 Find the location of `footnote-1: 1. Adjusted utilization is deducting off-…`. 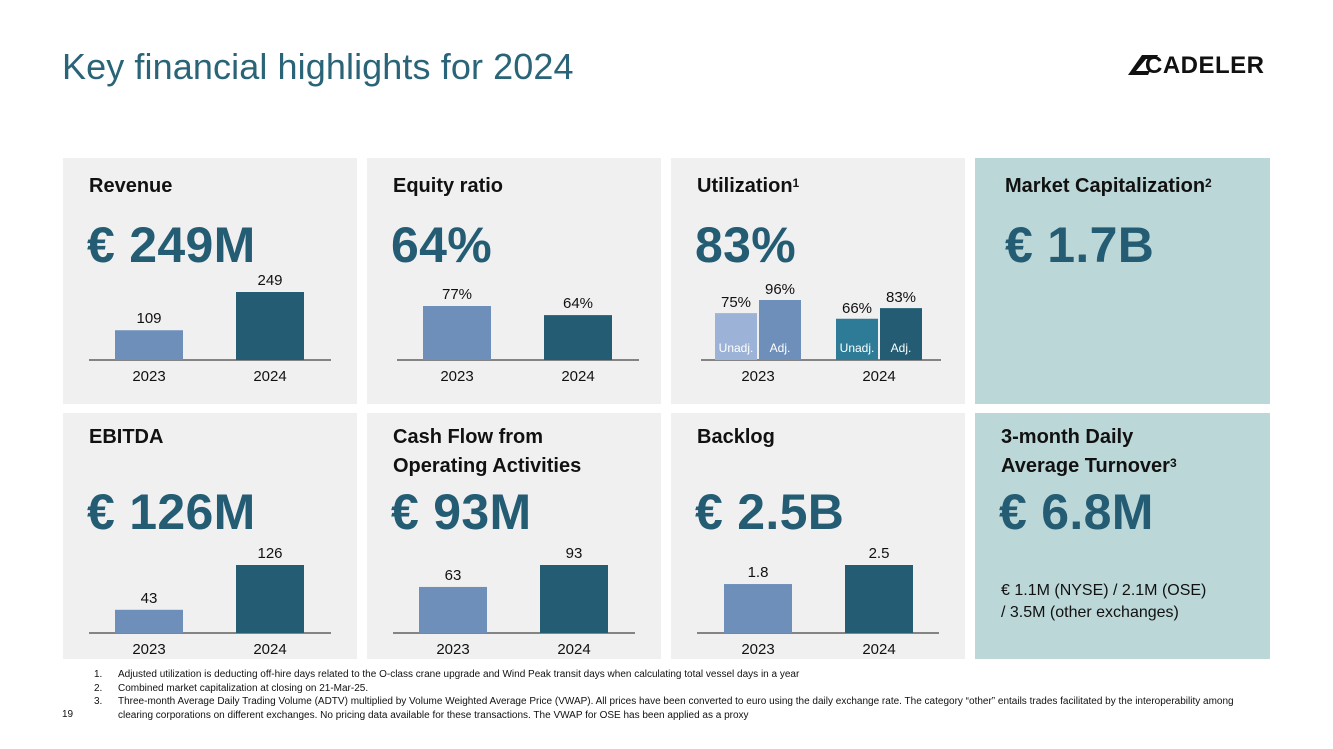

footnote-1: 1. Adjusted utilization is deducting off-… is located at coordinates (681, 675).